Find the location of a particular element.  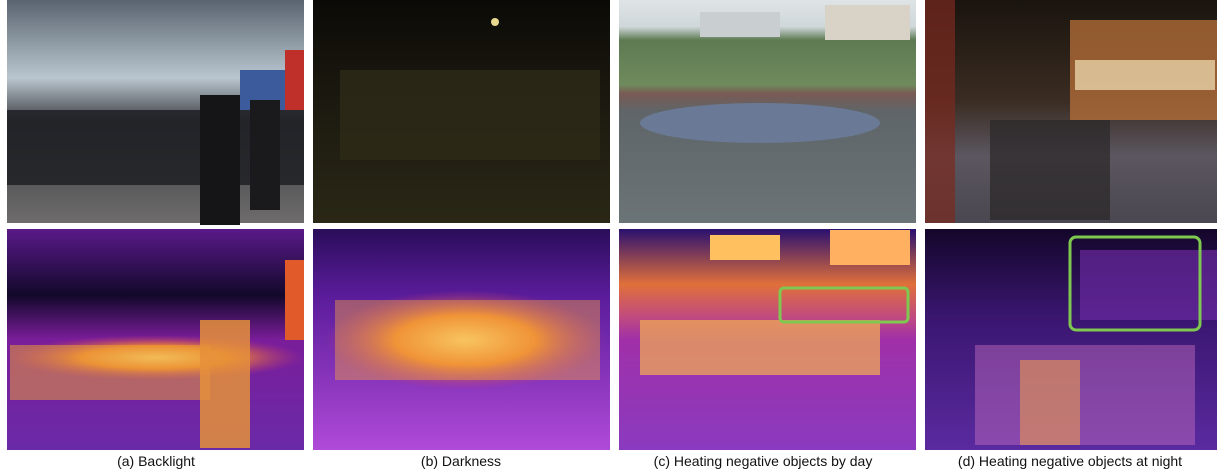

photo-darkness is located at coordinates (461, 111).